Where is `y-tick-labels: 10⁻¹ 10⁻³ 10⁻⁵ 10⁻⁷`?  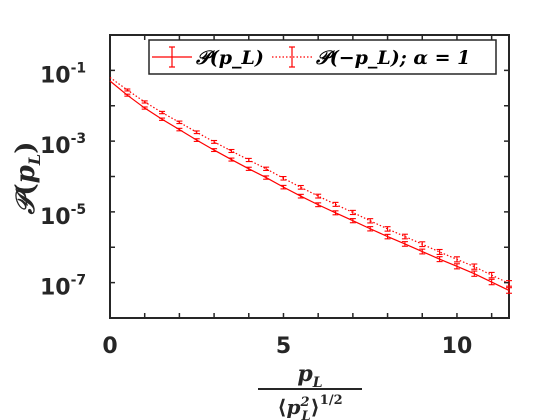
y-tick-labels: 10⁻¹ 10⁻³ 10⁻⁵ 10⁻⁷ is located at coordinates (63, 180).